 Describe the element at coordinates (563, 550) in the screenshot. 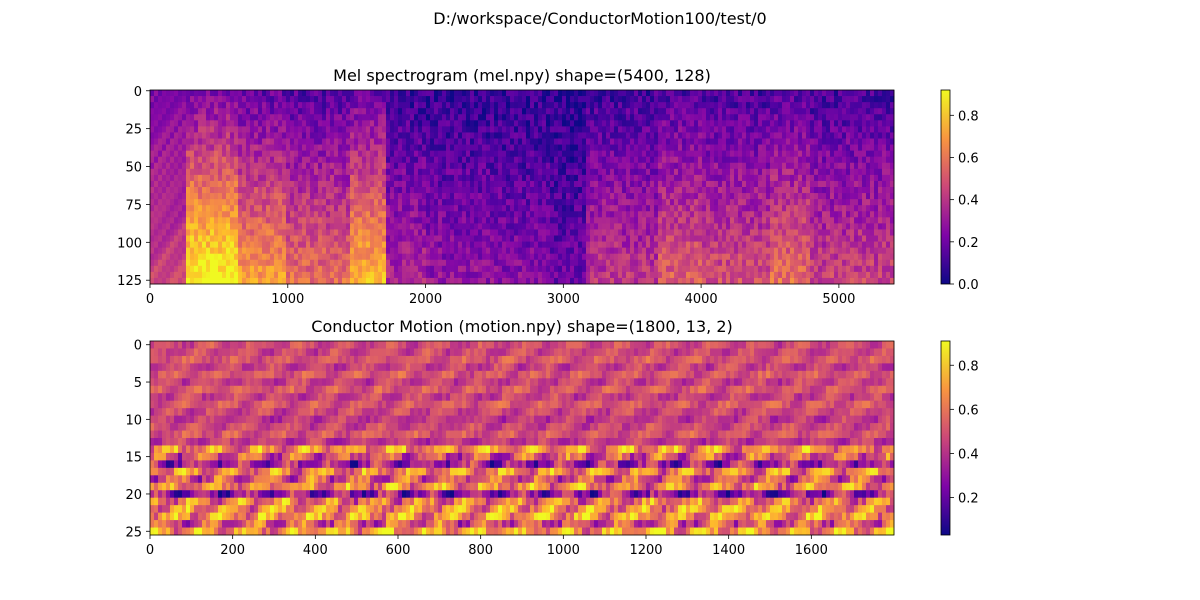

I see `motion-x-tick-label: 1000` at that location.